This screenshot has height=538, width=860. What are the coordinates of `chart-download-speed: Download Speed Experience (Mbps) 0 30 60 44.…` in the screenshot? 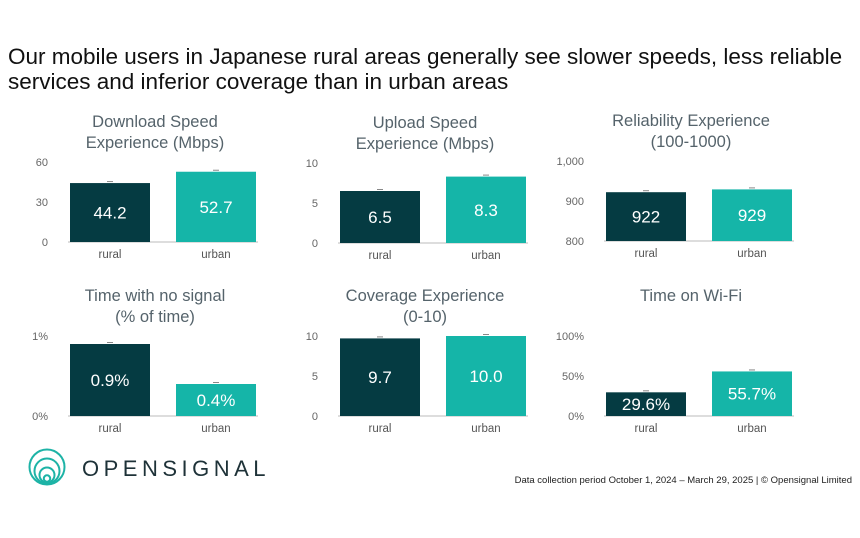 It's located at (155, 187).